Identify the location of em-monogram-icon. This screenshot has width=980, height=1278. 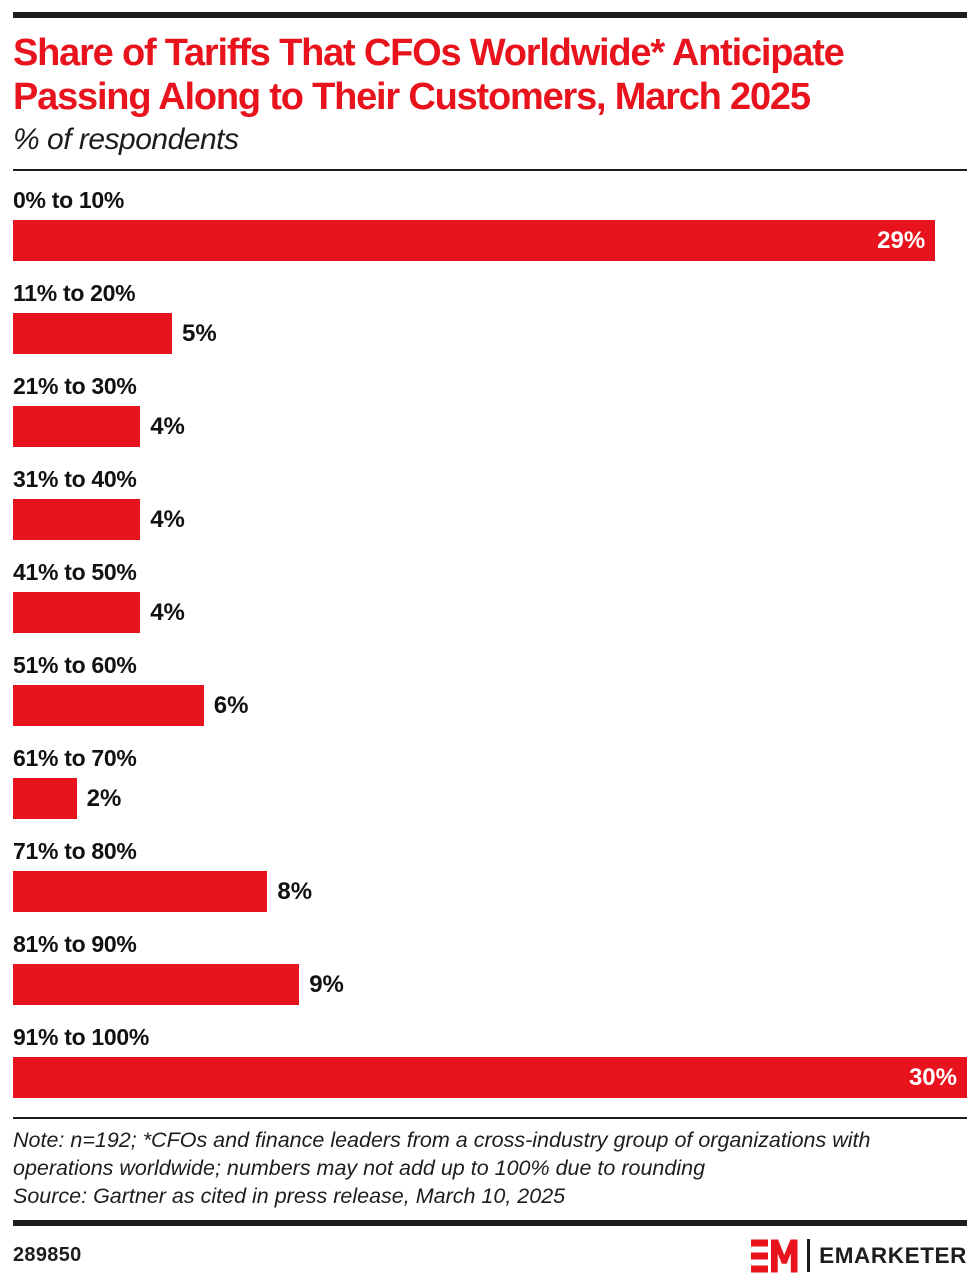
(774, 1256).